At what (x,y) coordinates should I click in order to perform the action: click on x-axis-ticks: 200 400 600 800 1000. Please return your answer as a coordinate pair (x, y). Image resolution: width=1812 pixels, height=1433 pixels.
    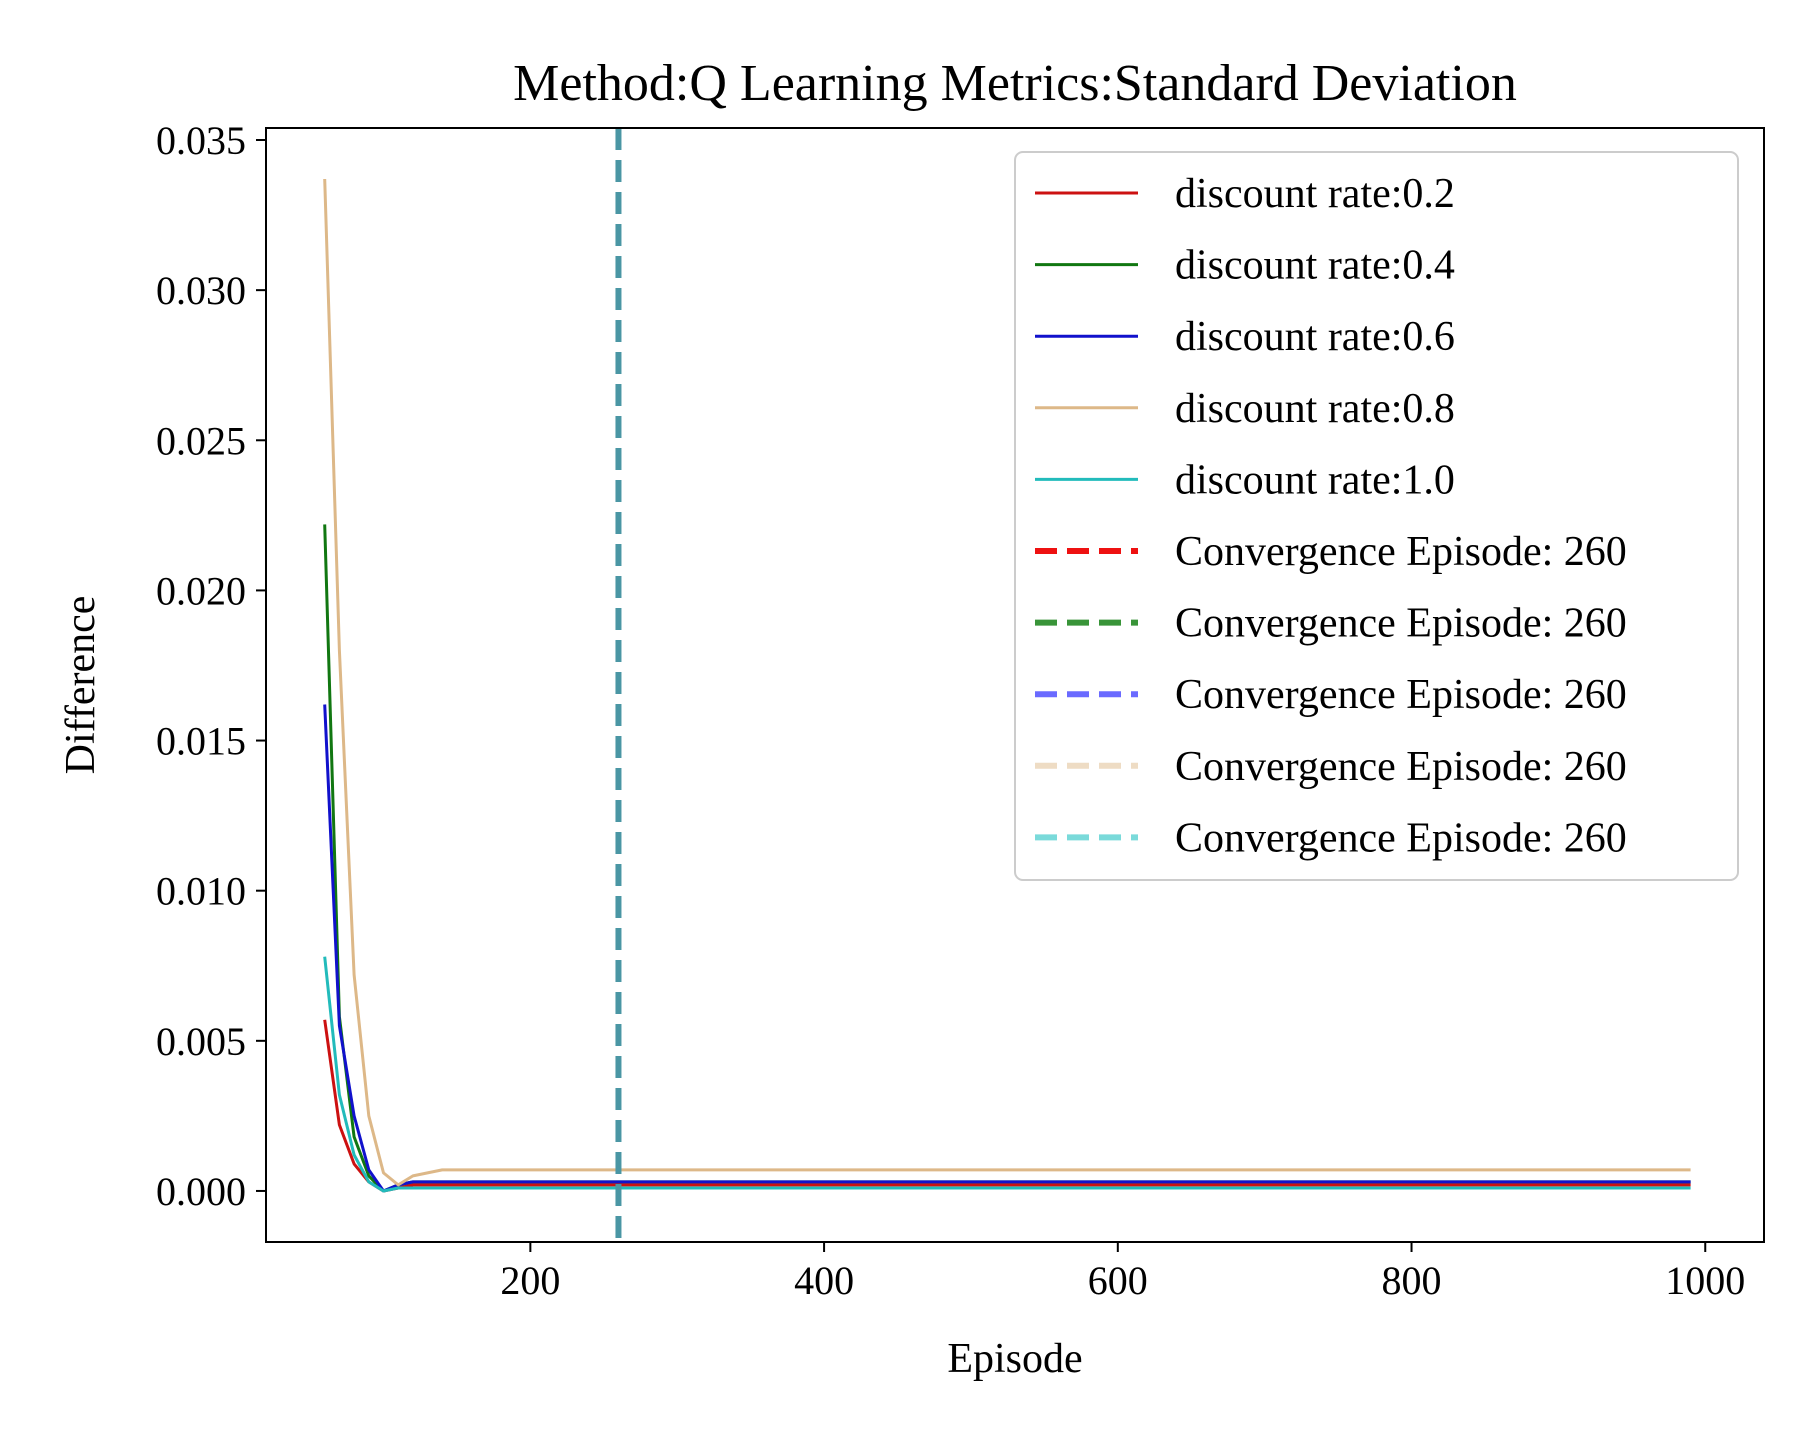
    Looking at the image, I should click on (1122, 1272).